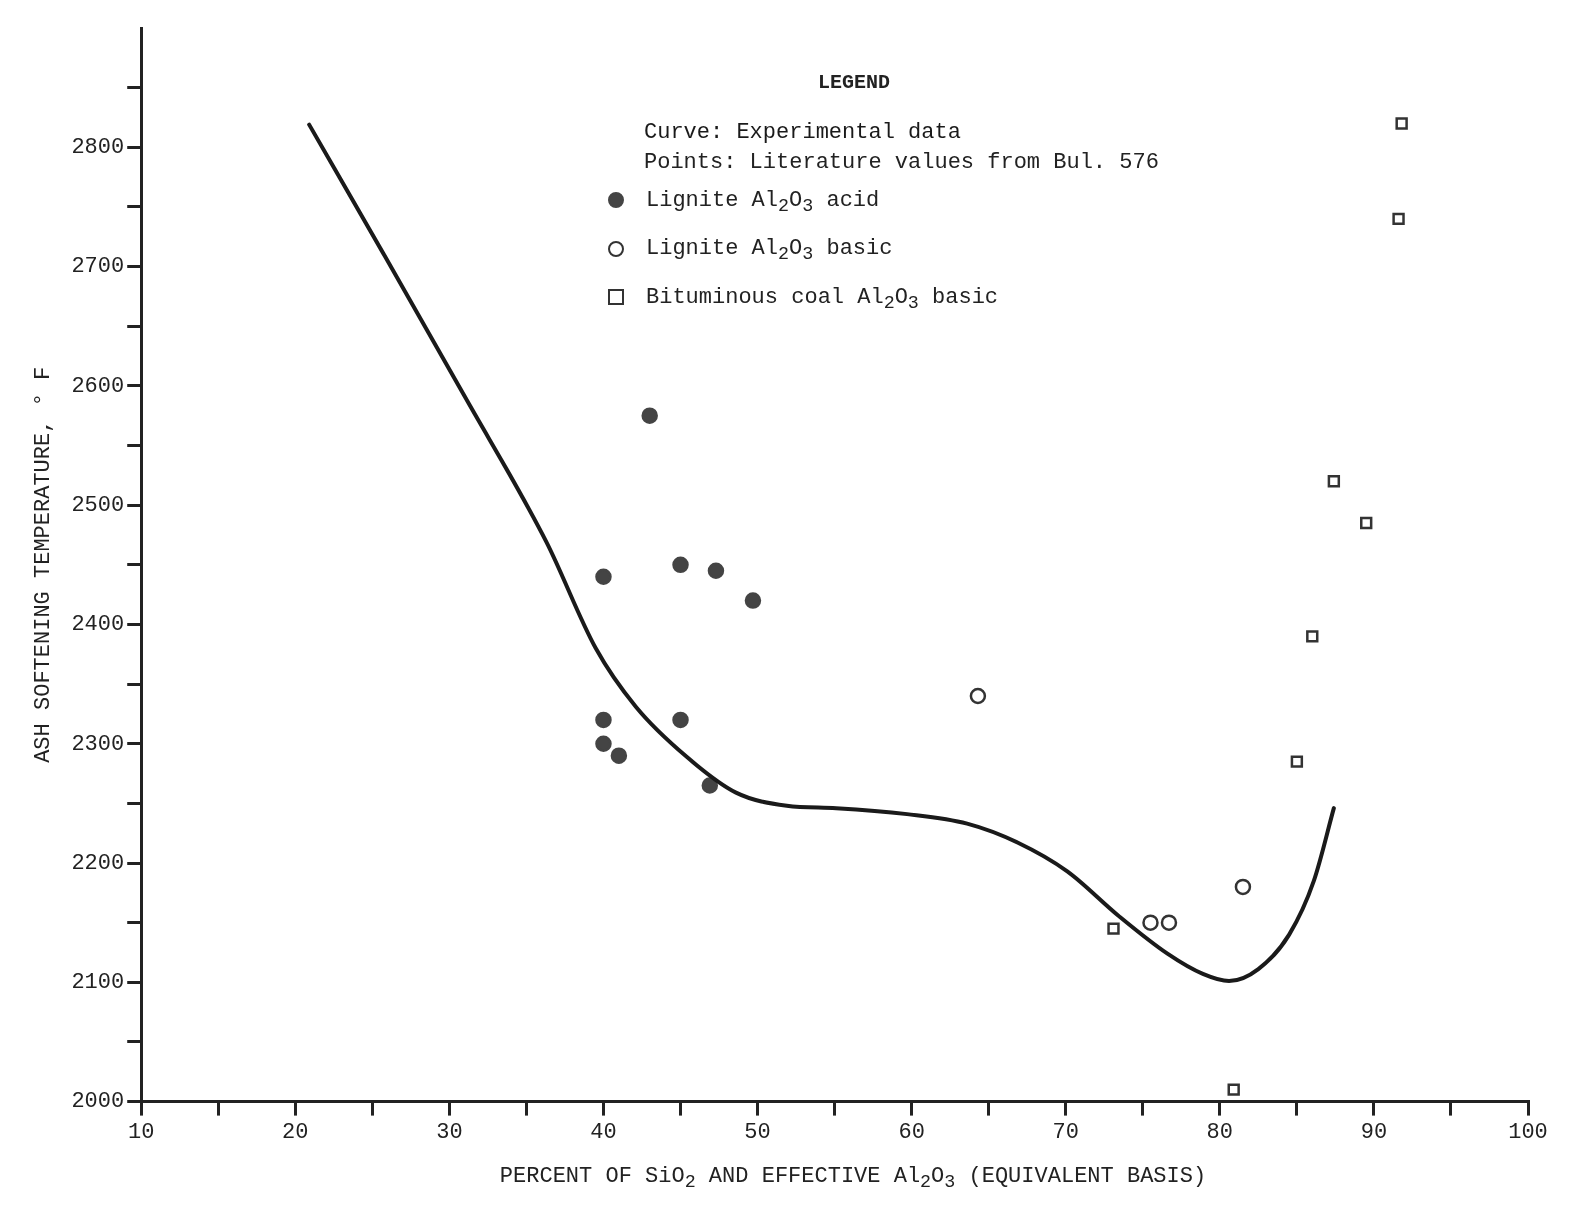 The image size is (1572, 1227). Describe the element at coordinates (1220, 1132) in the screenshot. I see `x-tick-label: 80` at that location.